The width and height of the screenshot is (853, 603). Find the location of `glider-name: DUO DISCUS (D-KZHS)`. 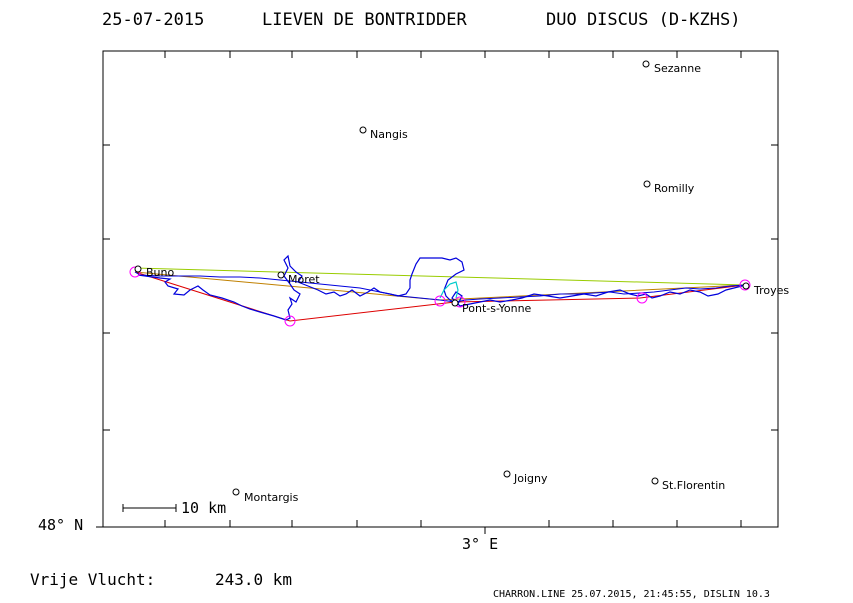

glider-name: DUO DISCUS (D-KZHS) is located at coordinates (643, 20).